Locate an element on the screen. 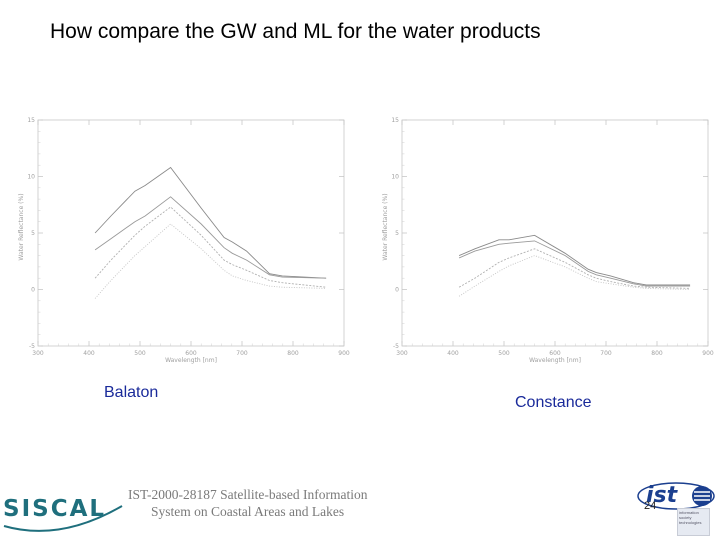 The width and height of the screenshot is (720, 540). siscal-logo-text: SISCAL is located at coordinates (55, 509).